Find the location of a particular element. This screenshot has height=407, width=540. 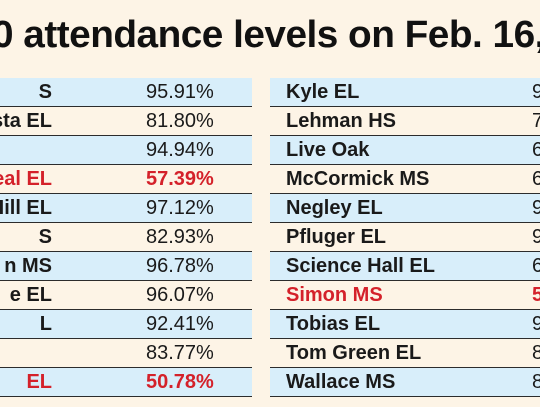

school-name: L is located at coordinates (45, 324).